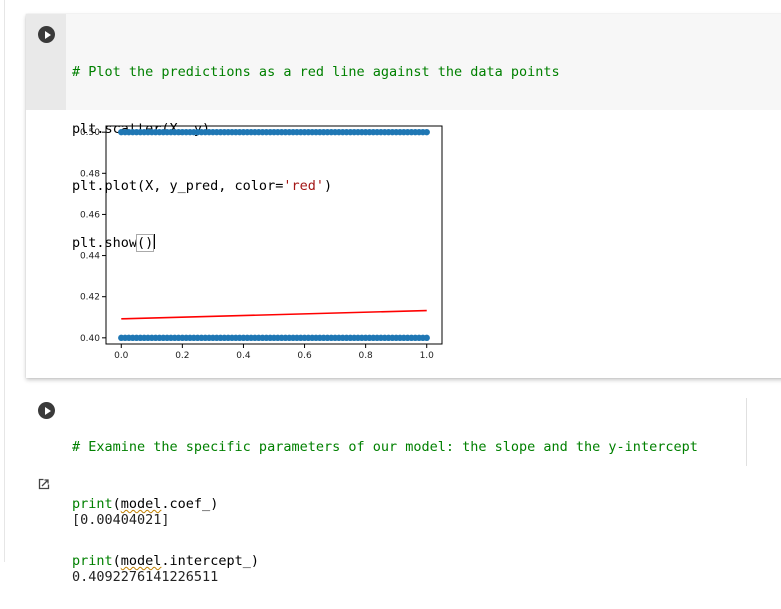  I want to click on code-statement: plt.plot(X, y_pred, color=, so click(178, 186).